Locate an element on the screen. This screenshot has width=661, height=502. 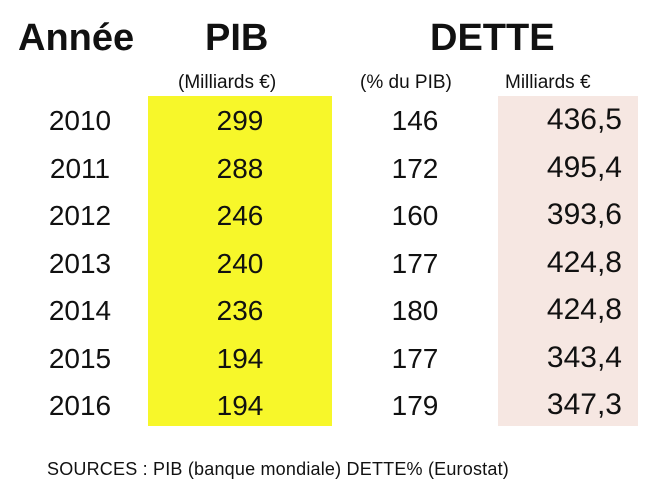
dette-amount-cell: 495,4 is located at coordinates (584, 167).